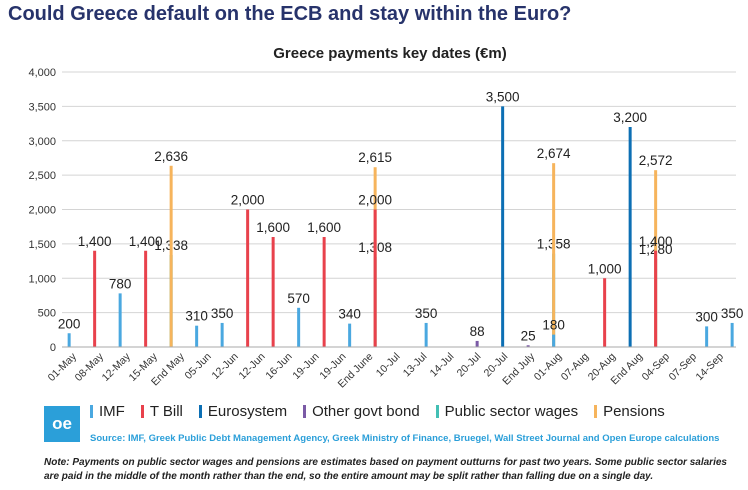  Describe the element at coordinates (553, 325) in the screenshot. I see `bar-value-label: 180` at that location.